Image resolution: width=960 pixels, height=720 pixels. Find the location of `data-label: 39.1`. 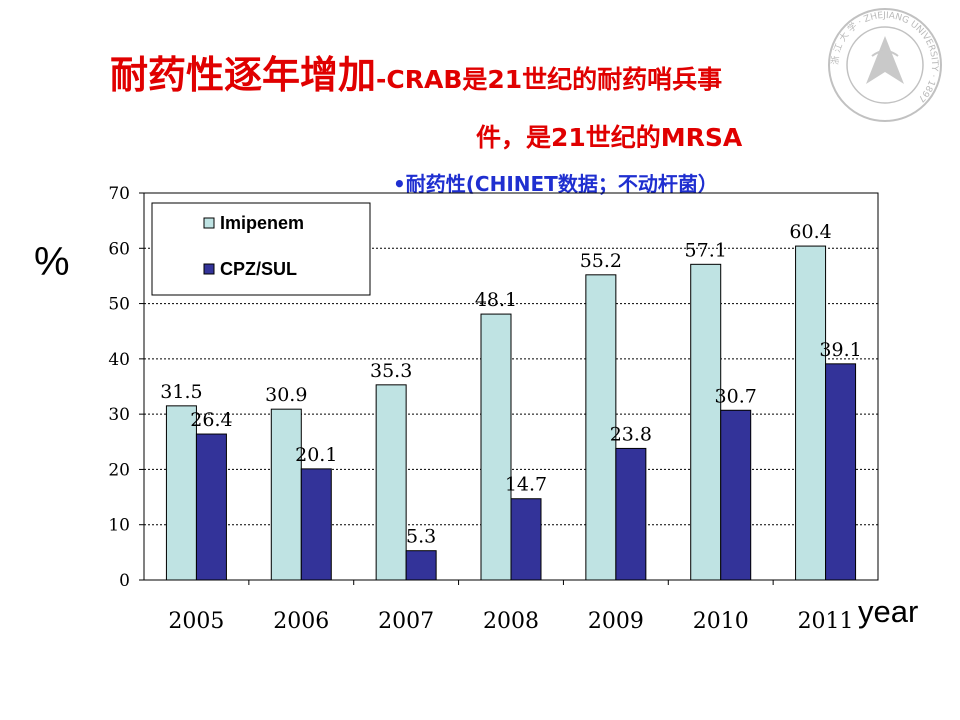

data-label: 39.1 is located at coordinates (840, 350).